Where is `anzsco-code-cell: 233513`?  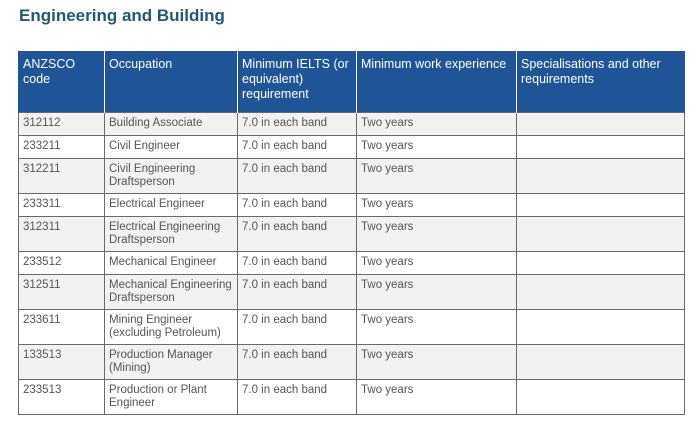
anzsco-code-cell: 233513 is located at coordinates (61, 397).